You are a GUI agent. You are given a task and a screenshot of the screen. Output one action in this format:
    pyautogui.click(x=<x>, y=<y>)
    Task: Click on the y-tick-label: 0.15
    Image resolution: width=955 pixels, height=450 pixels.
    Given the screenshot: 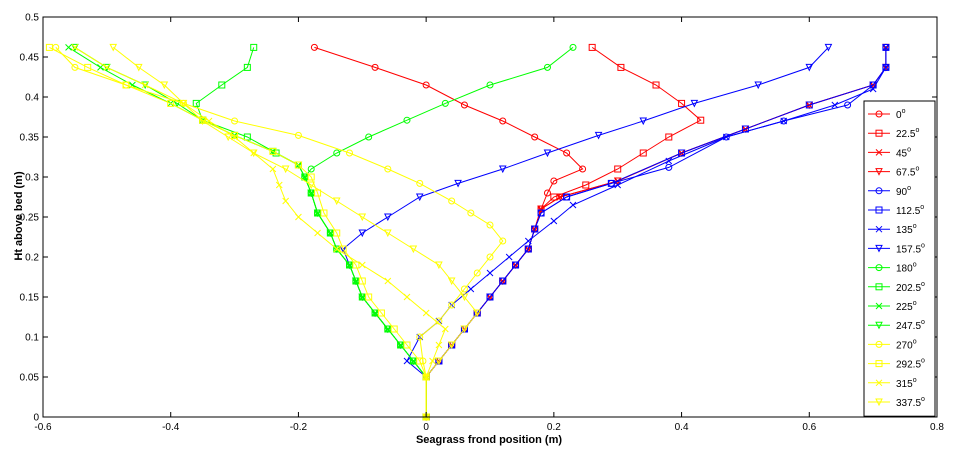 What is the action you would take?
    pyautogui.click(x=30, y=298)
    